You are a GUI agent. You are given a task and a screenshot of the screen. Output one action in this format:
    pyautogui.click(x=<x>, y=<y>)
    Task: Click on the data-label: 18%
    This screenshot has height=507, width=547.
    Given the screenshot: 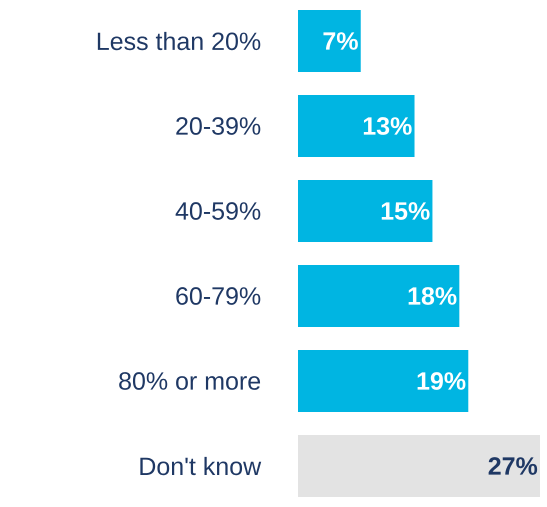 What is the action you would take?
    pyautogui.click(x=432, y=296)
    